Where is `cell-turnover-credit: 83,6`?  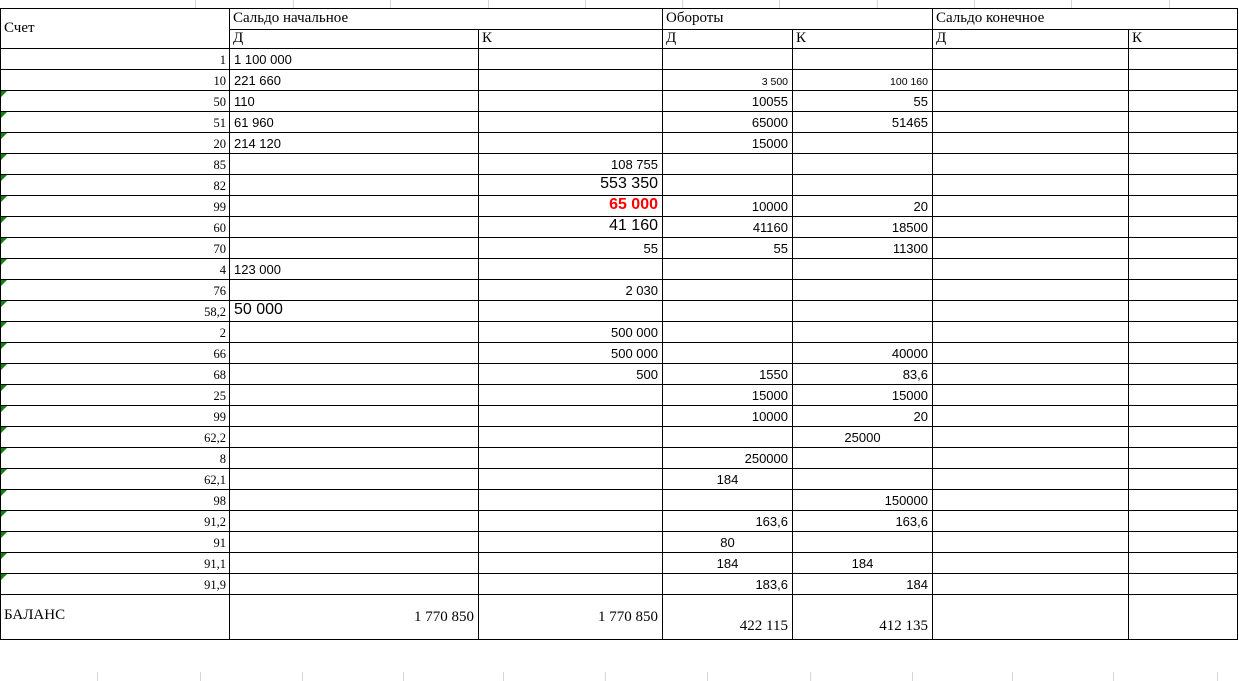 cell-turnover-credit: 83,6 is located at coordinates (862, 374).